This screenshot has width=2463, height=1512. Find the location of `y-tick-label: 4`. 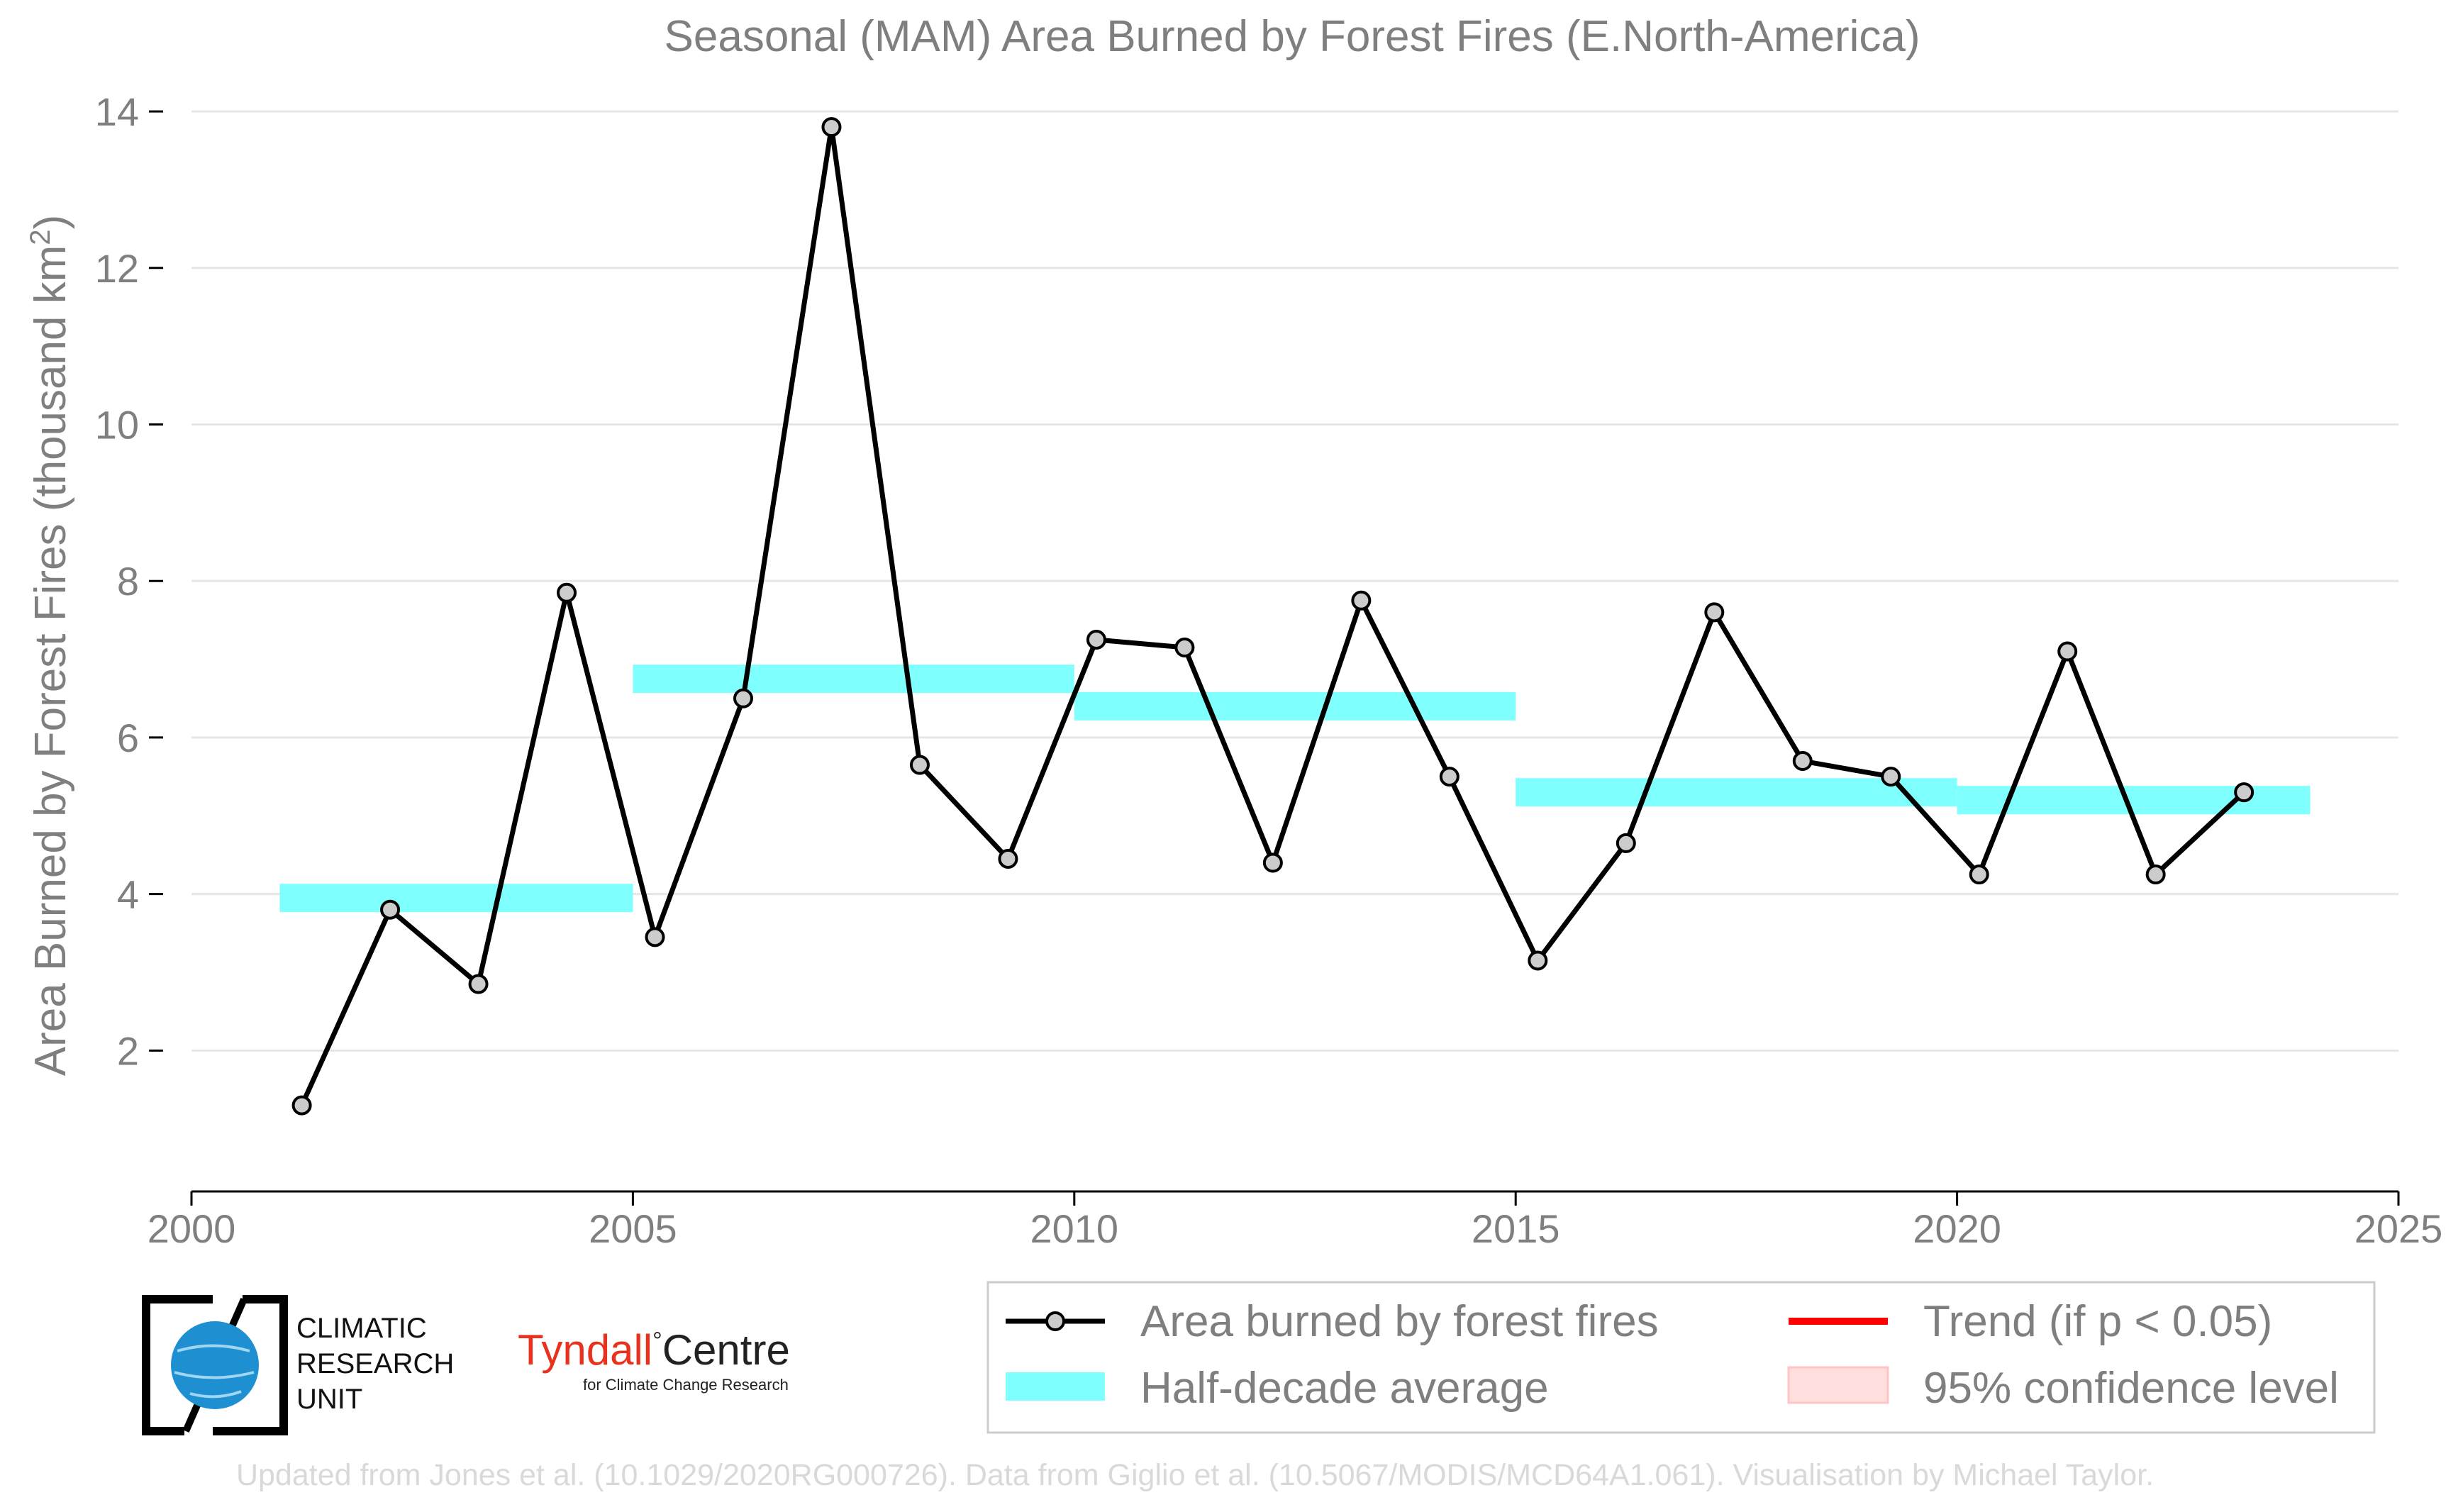

y-tick-label: 4 is located at coordinates (128, 895).